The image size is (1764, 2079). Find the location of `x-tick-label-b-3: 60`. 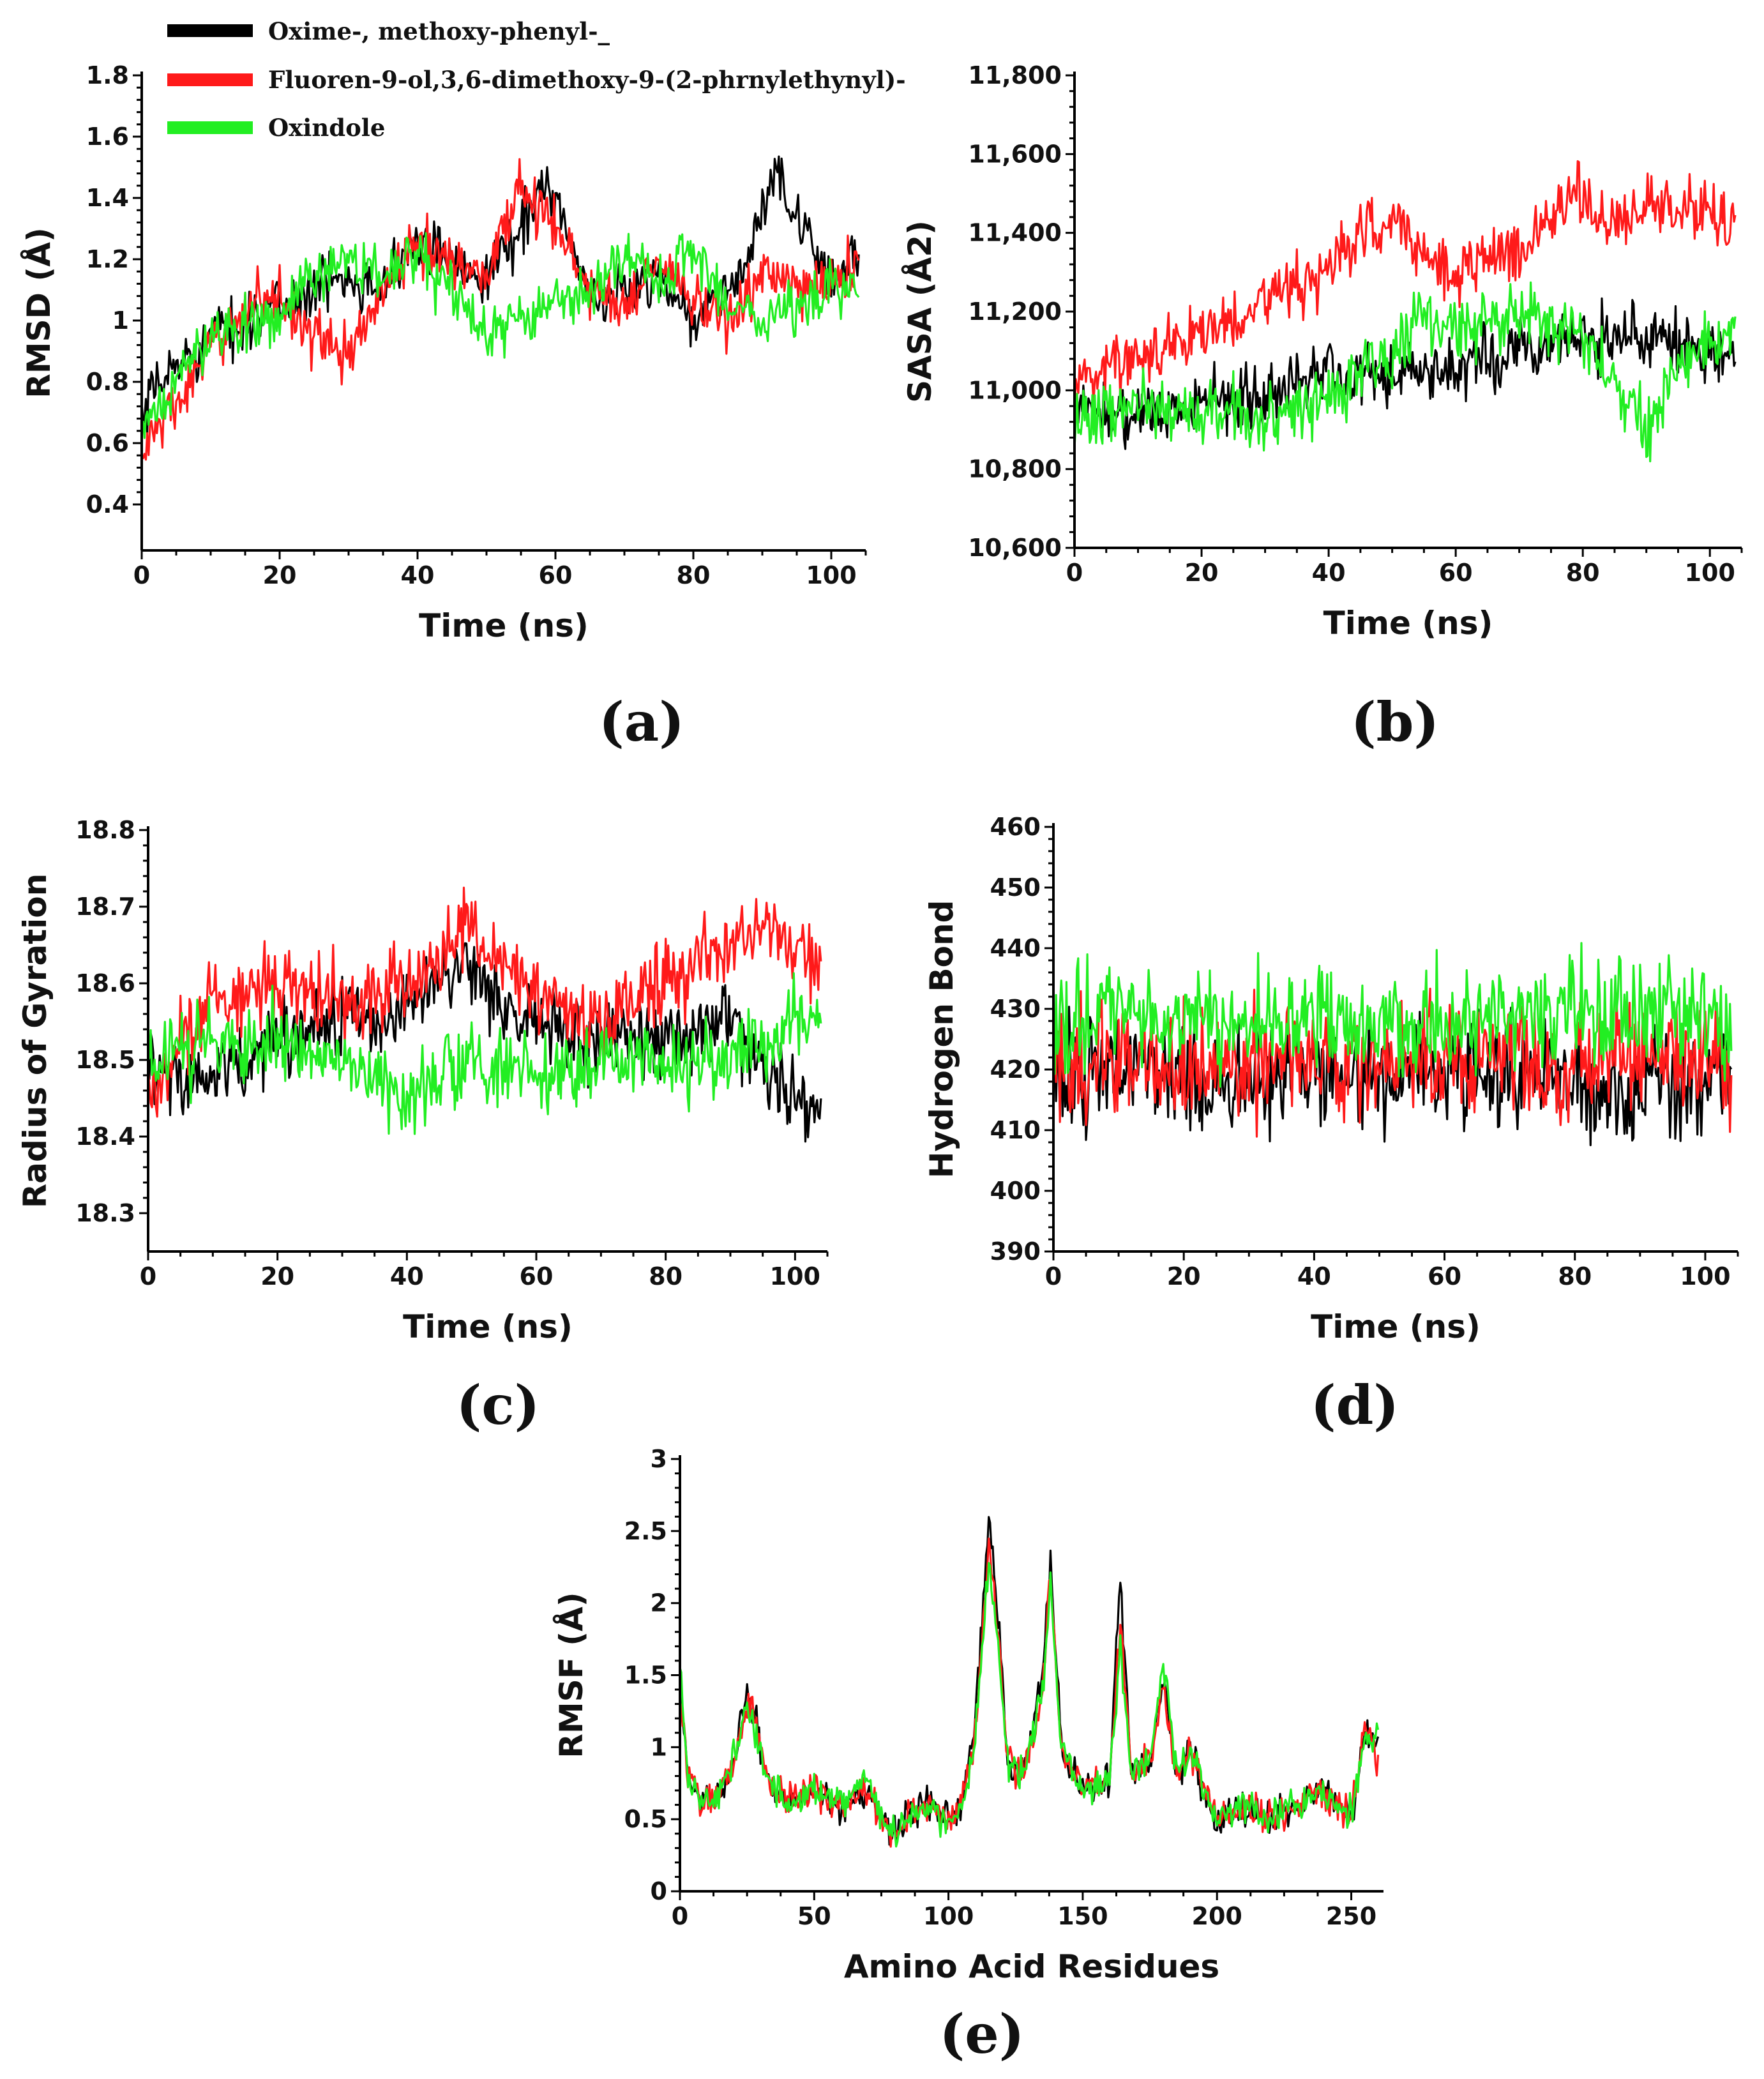

x-tick-label-b-3: 60 is located at coordinates (1456, 573).